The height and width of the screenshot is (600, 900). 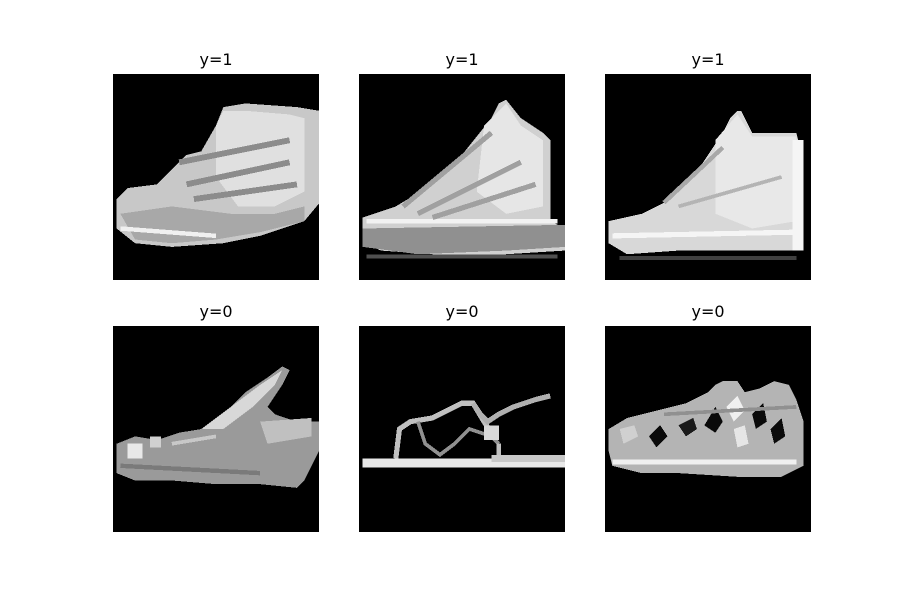 I want to click on panel-title-6: y=0, so click(x=708, y=311).